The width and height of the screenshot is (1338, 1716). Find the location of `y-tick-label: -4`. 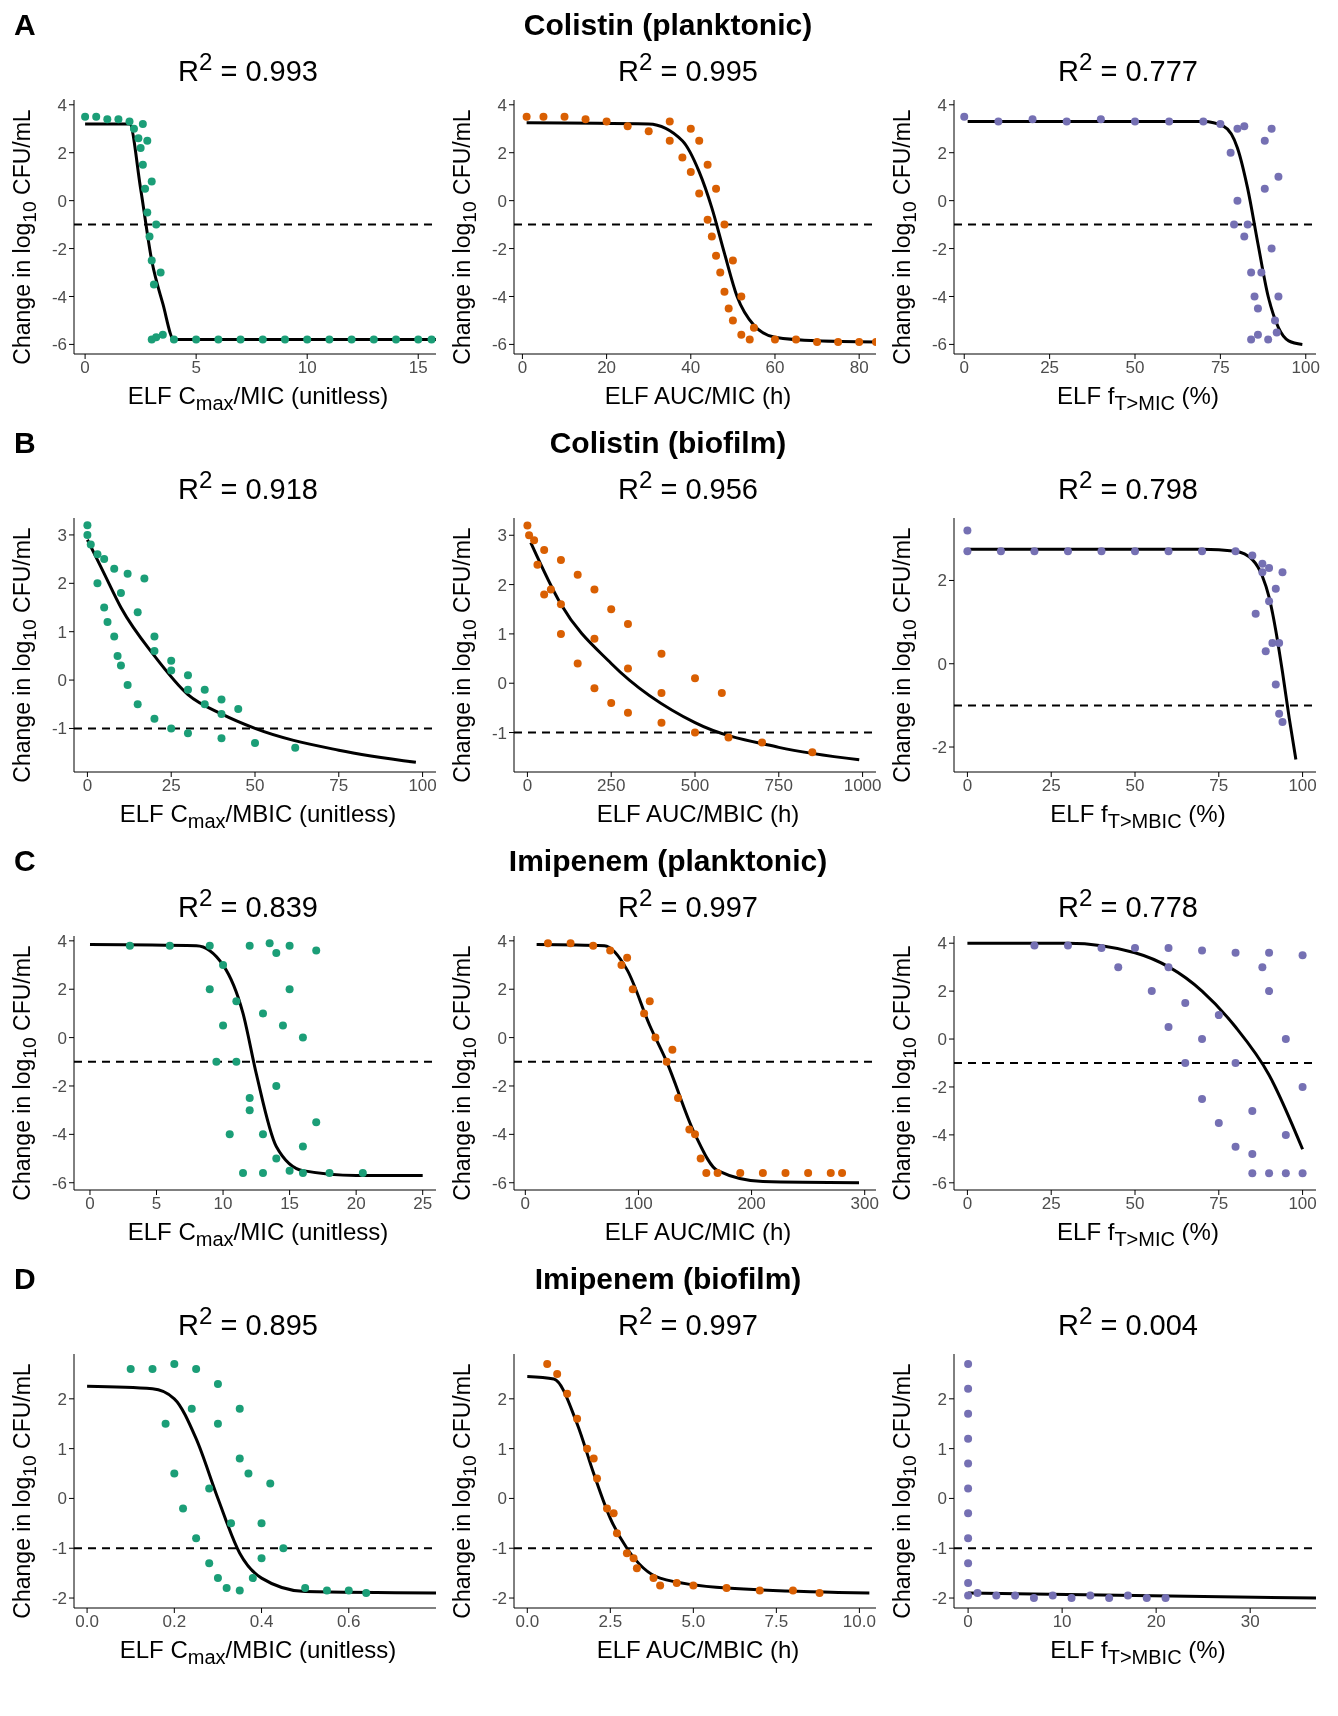

y-tick-label: -4 is located at coordinates (499, 1135).